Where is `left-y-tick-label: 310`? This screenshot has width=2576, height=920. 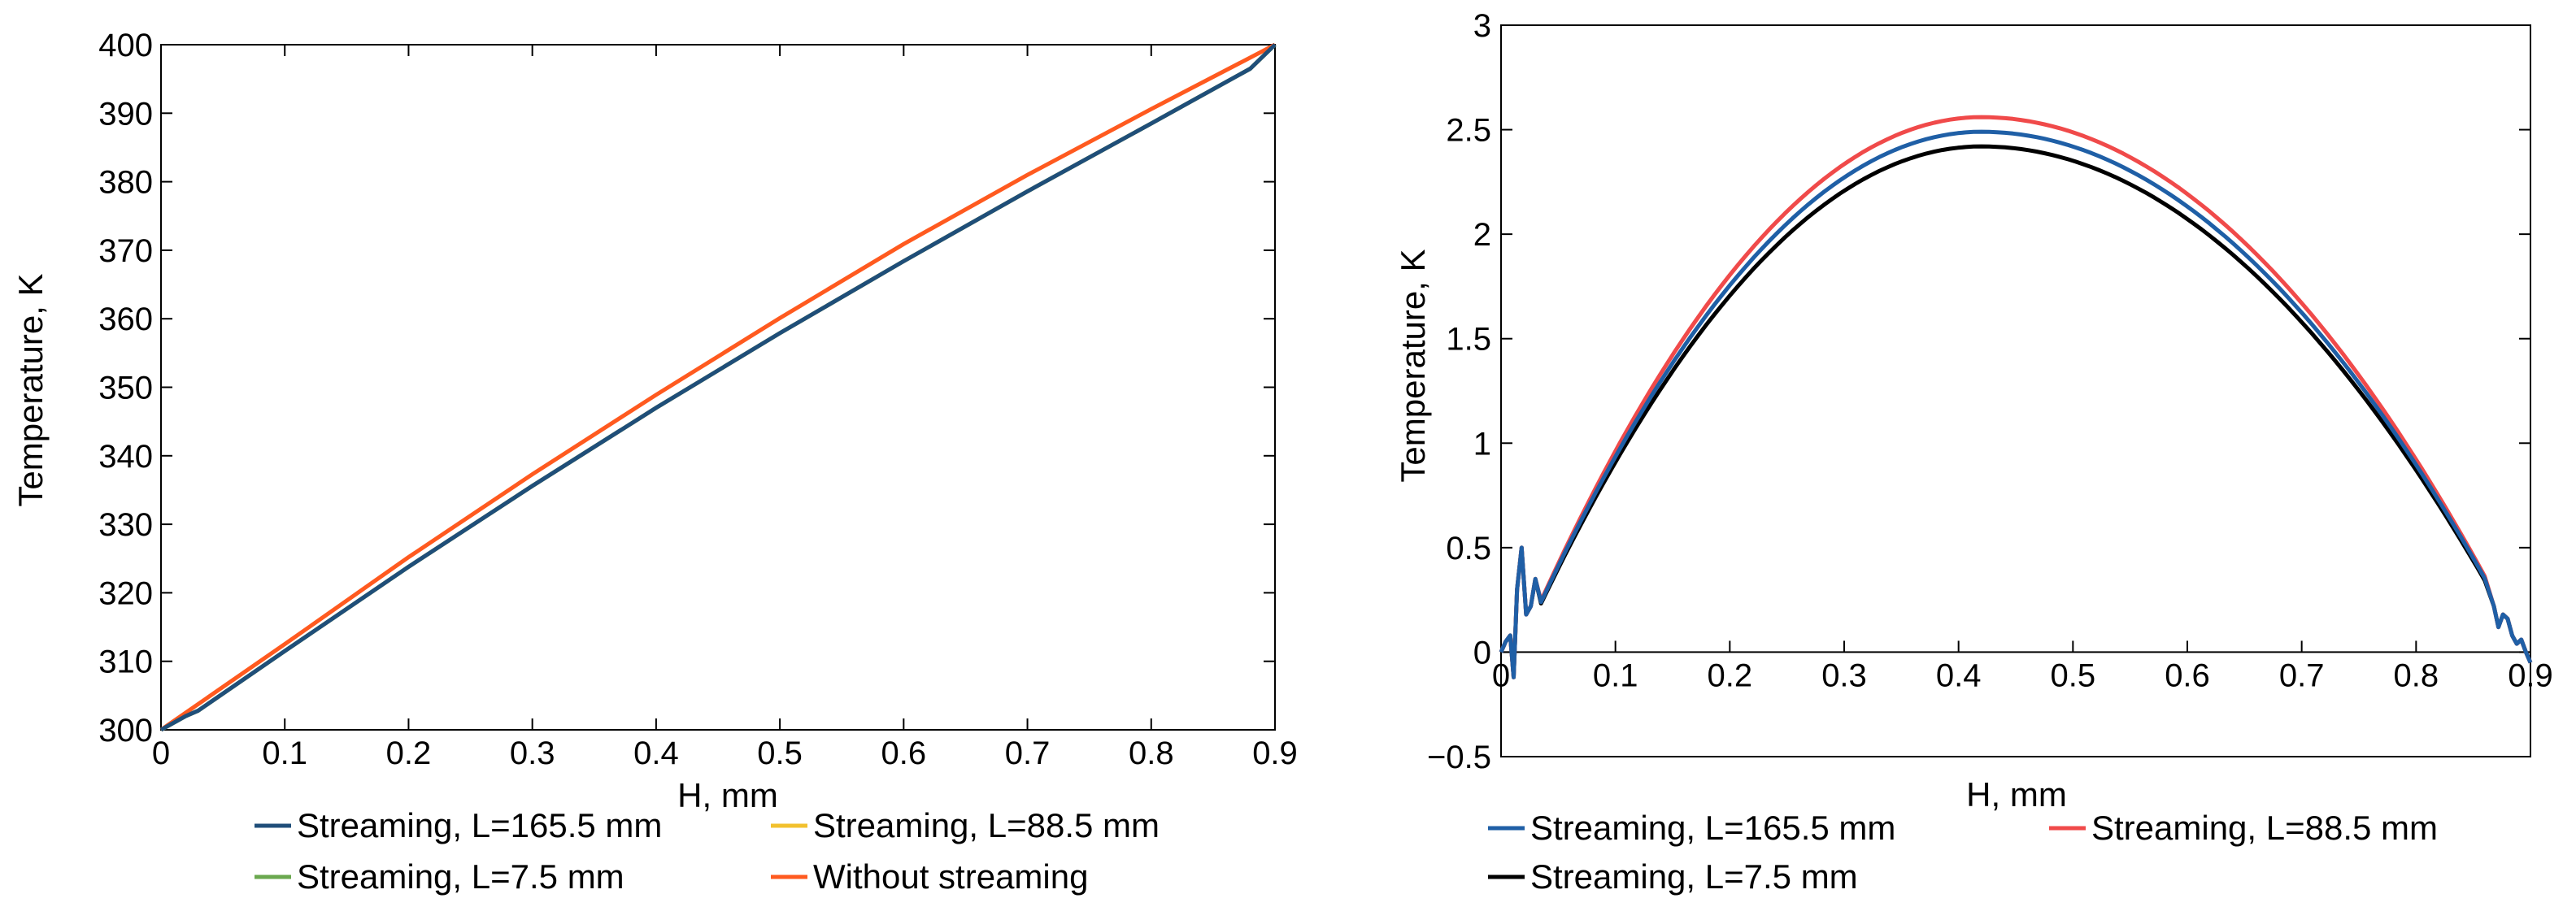 left-y-tick-label: 310 is located at coordinates (126, 662).